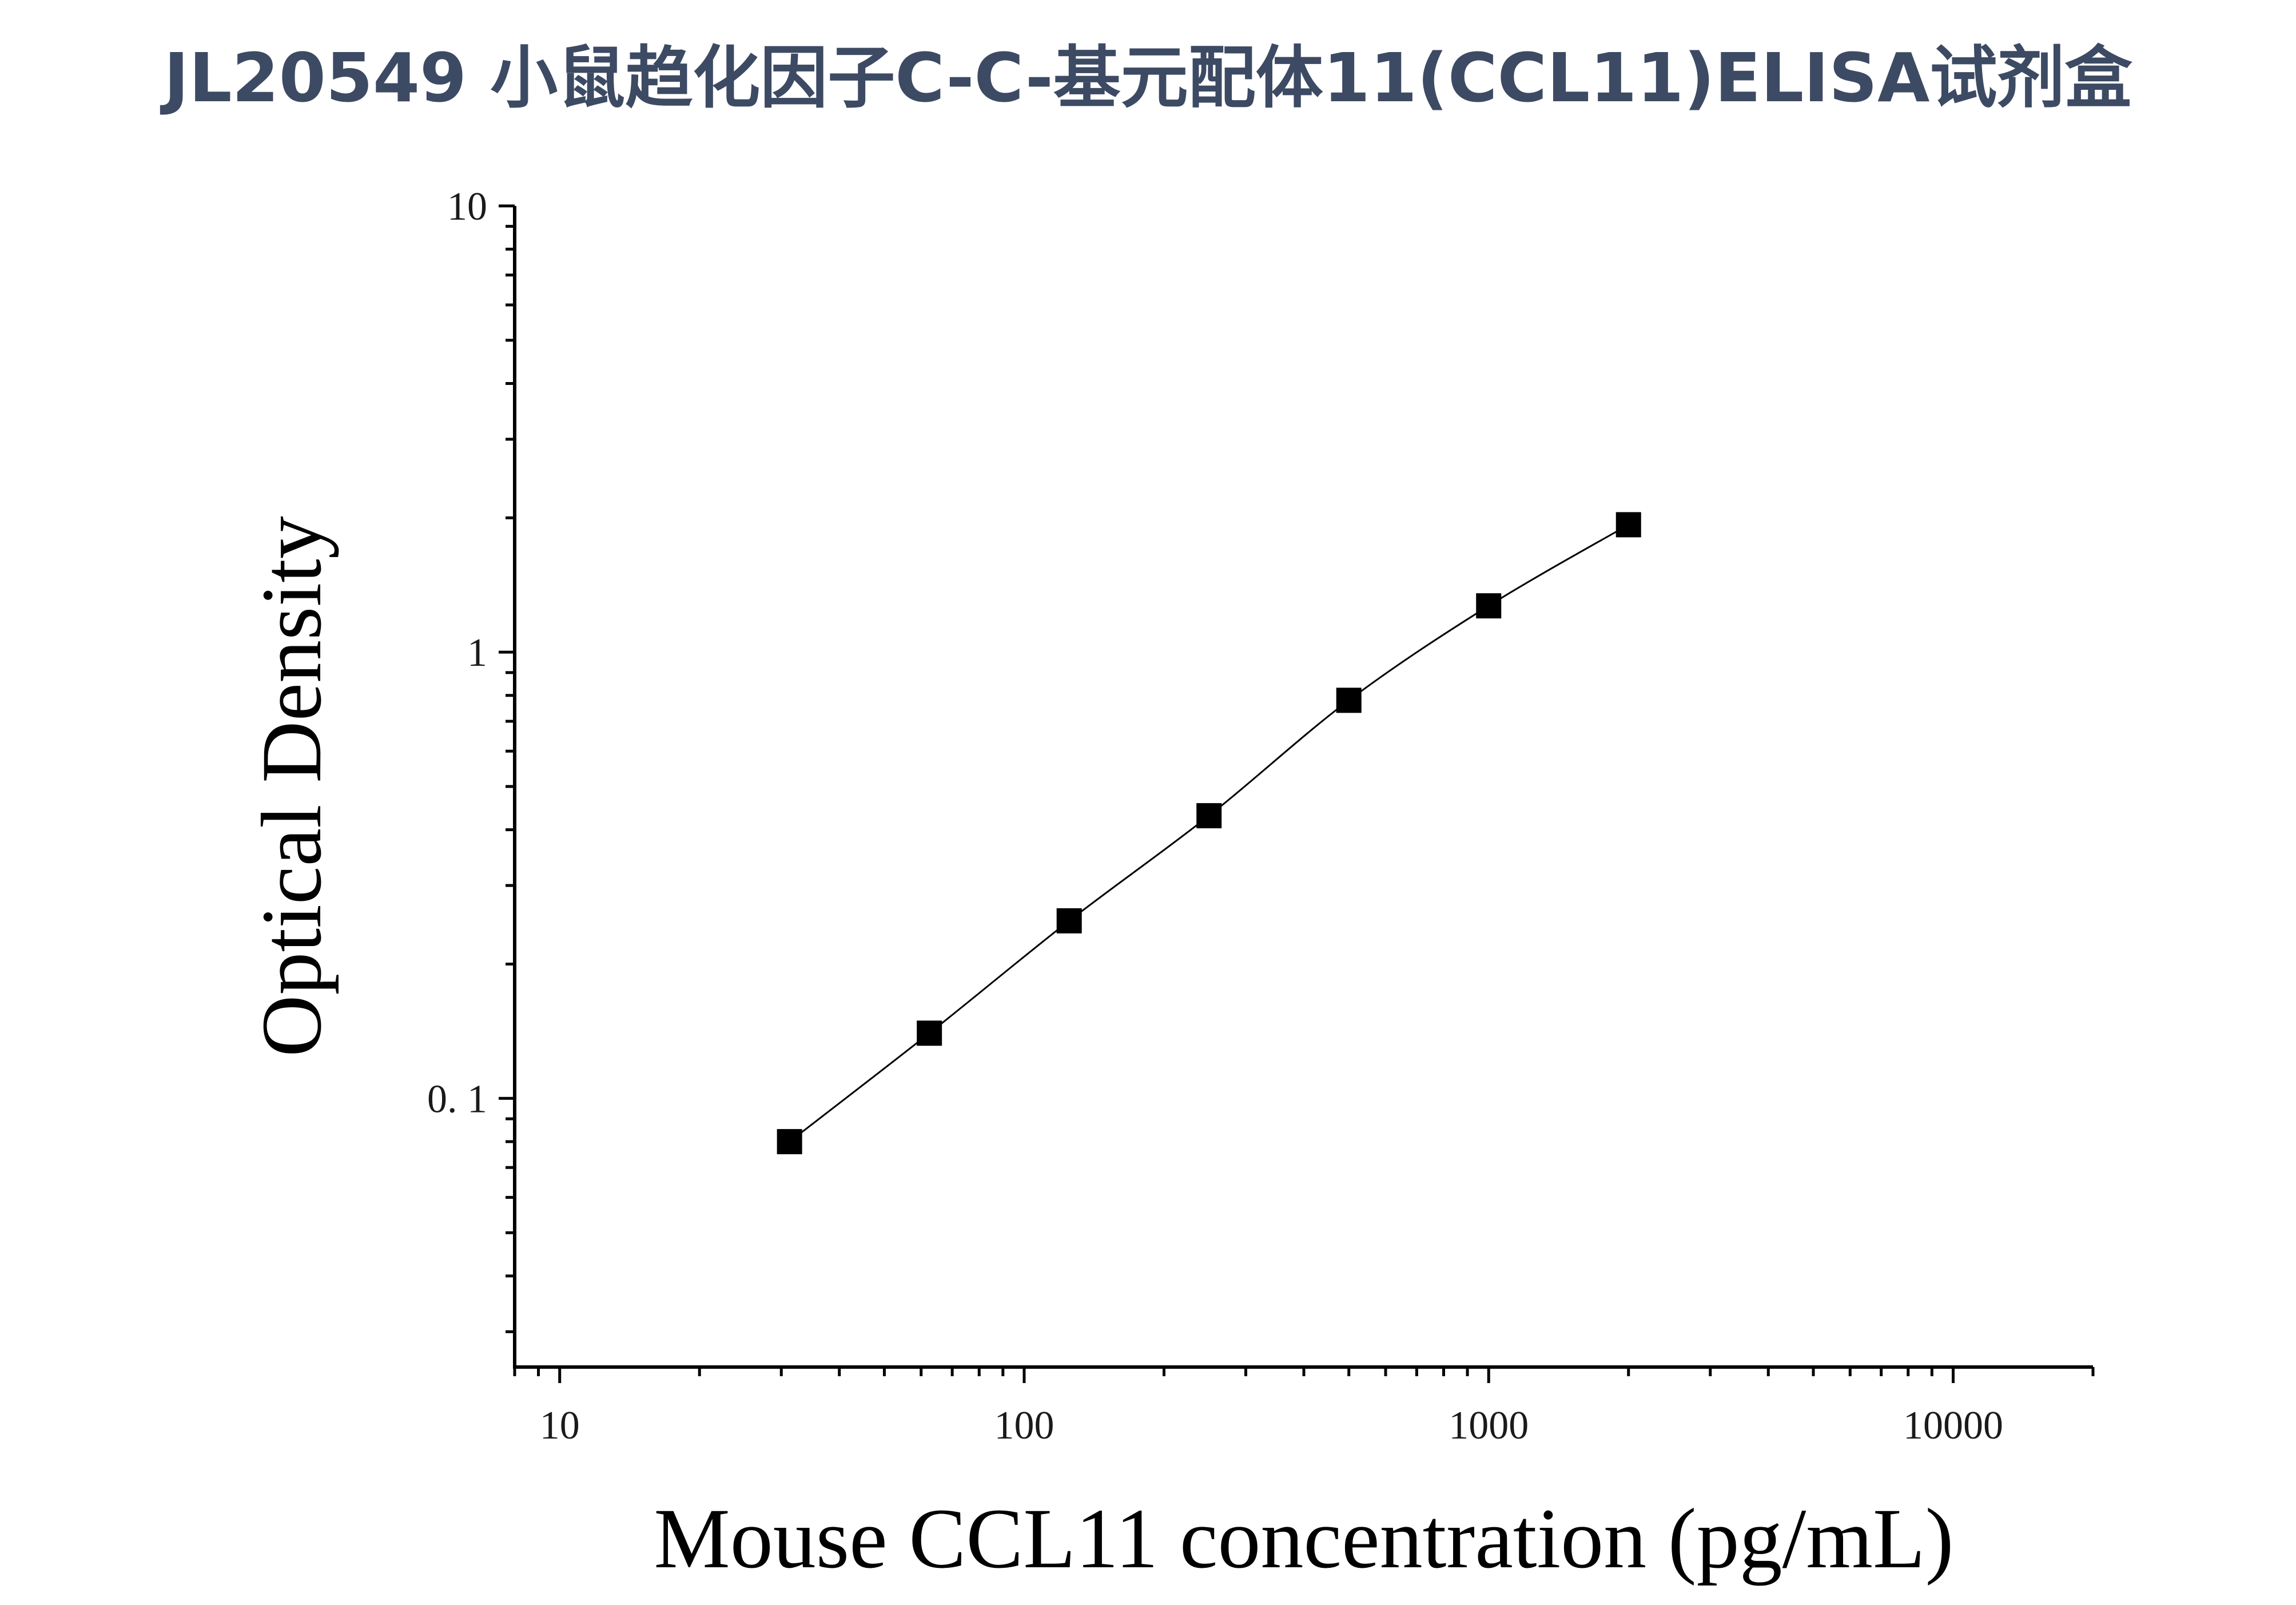 This screenshot has width=2296, height=1605. What do you see at coordinates (1953, 1426) in the screenshot?
I see `x-tick-label: 10000` at bounding box center [1953, 1426].